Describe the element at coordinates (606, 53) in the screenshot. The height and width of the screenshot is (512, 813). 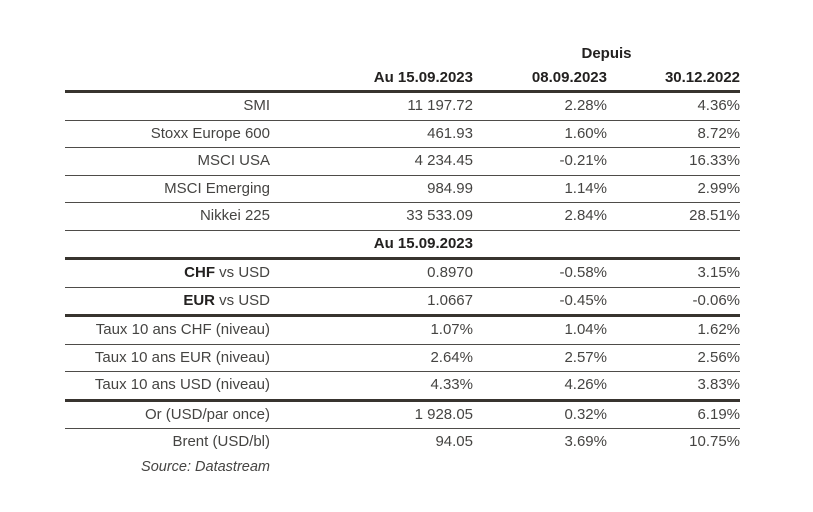
I see `depuis-header: Depuis` at that location.